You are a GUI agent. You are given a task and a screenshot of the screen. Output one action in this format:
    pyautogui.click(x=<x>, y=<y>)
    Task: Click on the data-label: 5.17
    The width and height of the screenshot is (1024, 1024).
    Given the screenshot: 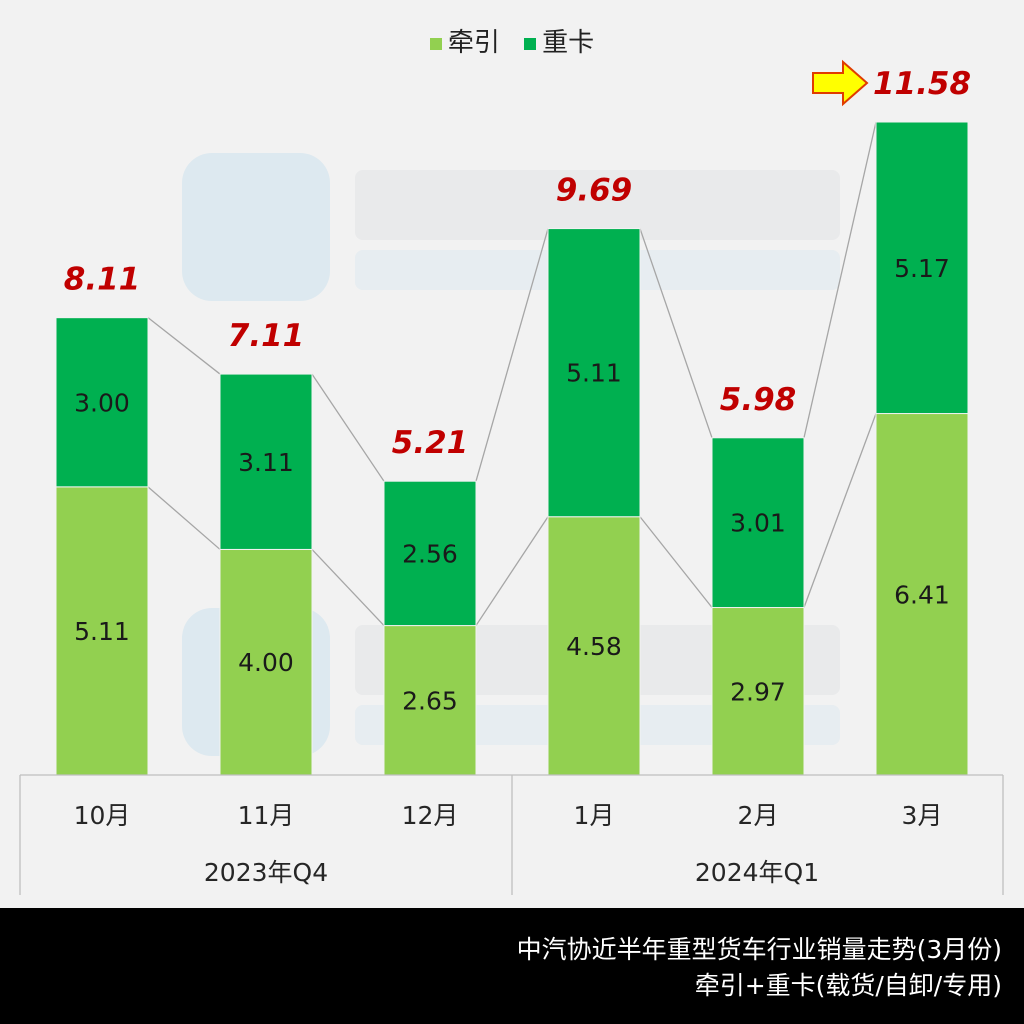 What is the action you would take?
    pyautogui.click(x=922, y=268)
    